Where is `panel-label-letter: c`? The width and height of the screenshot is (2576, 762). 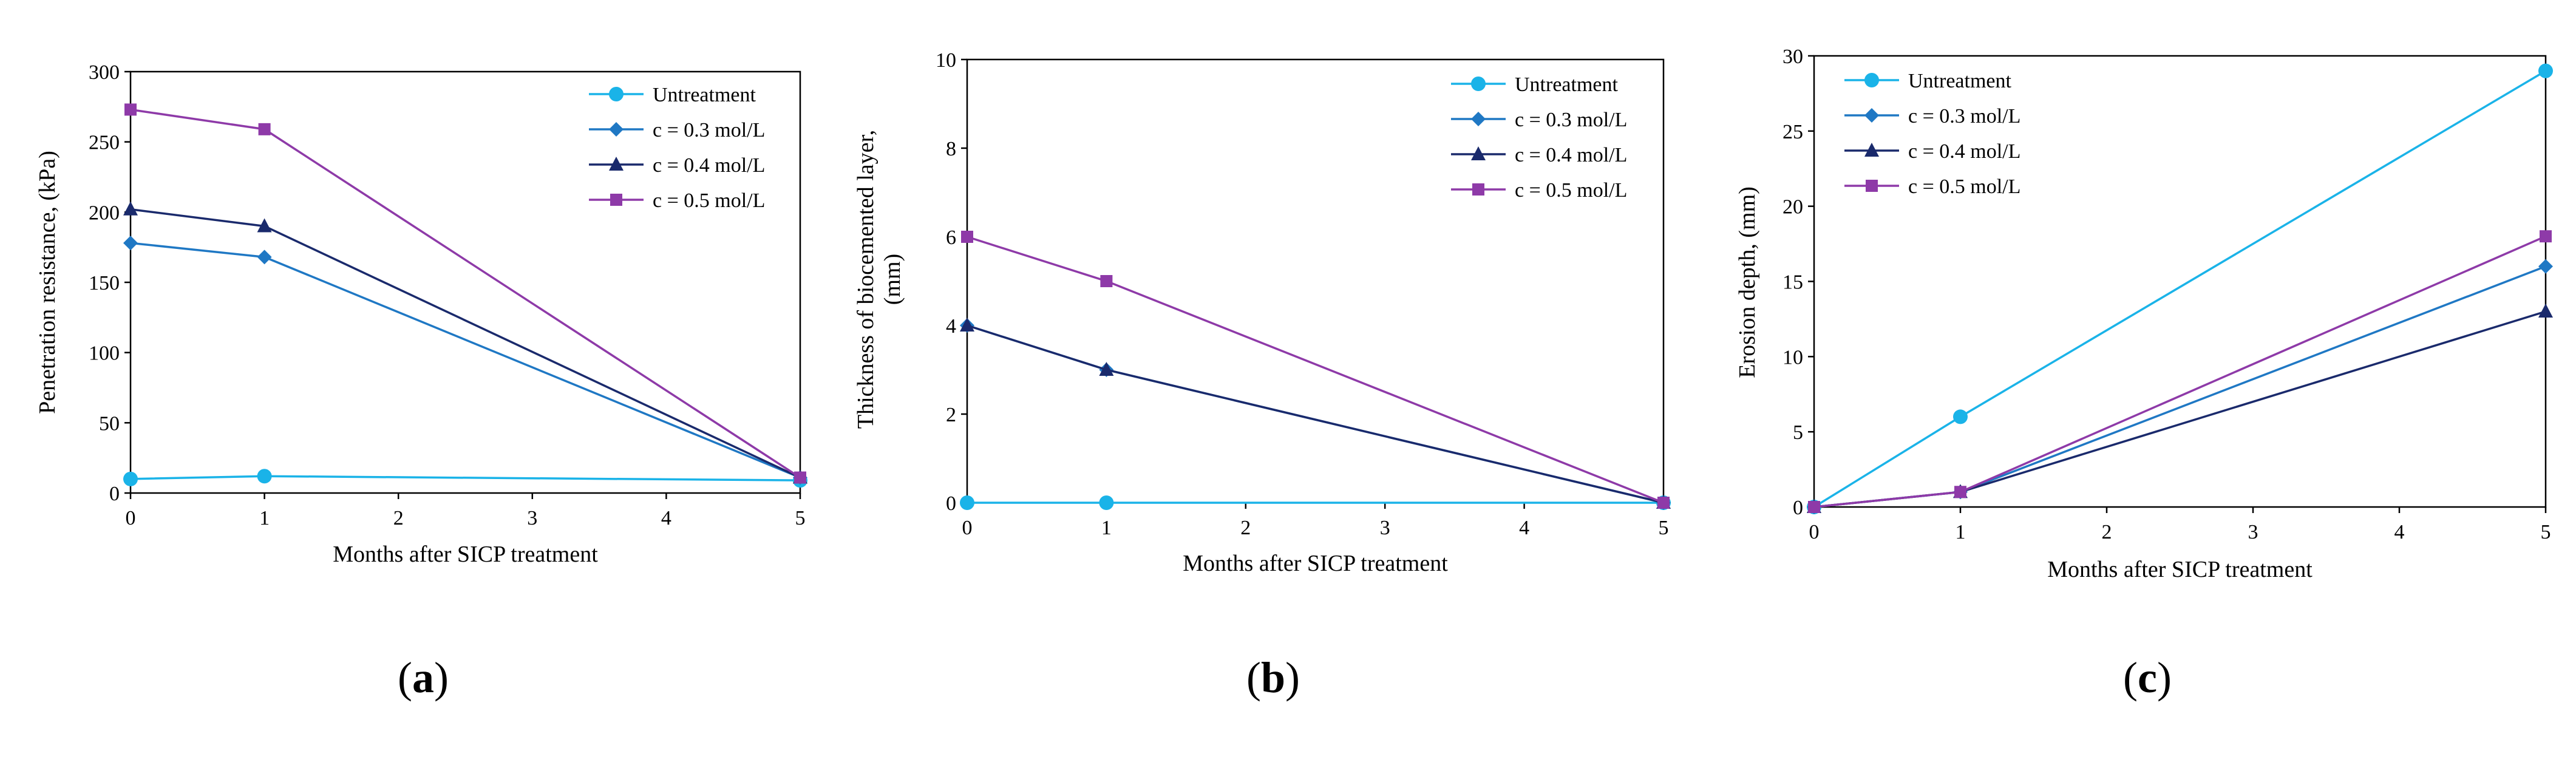 panel-label-letter: c is located at coordinates (2147, 677).